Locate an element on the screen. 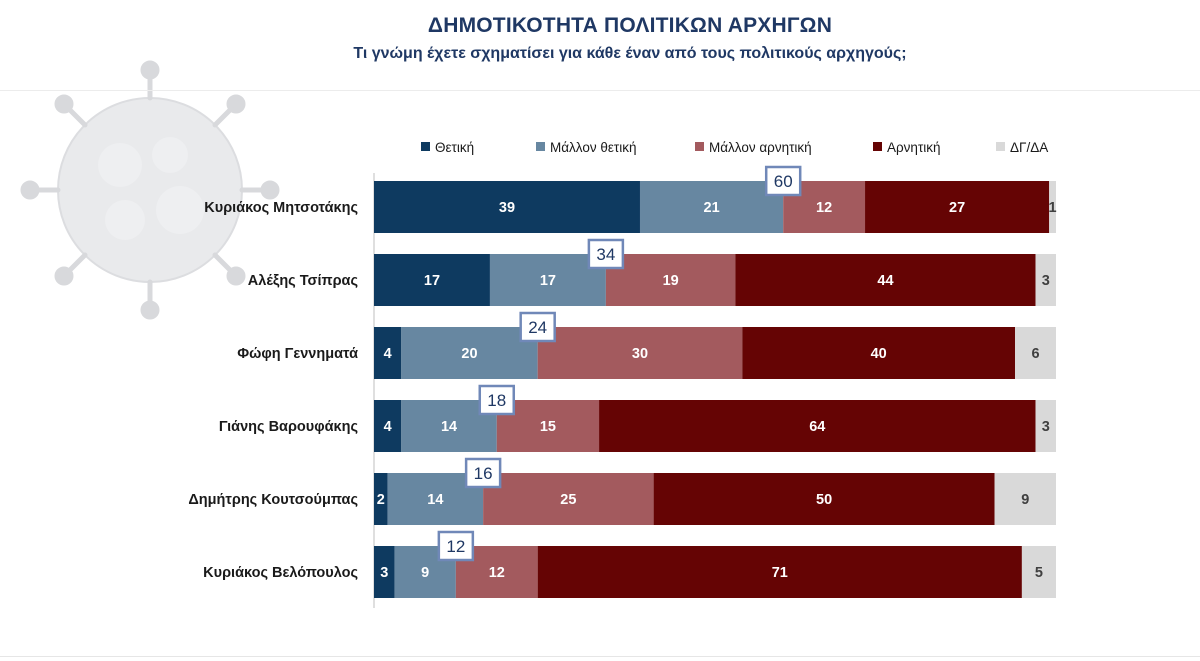  positive-total-label: 16 is located at coordinates (483, 473).